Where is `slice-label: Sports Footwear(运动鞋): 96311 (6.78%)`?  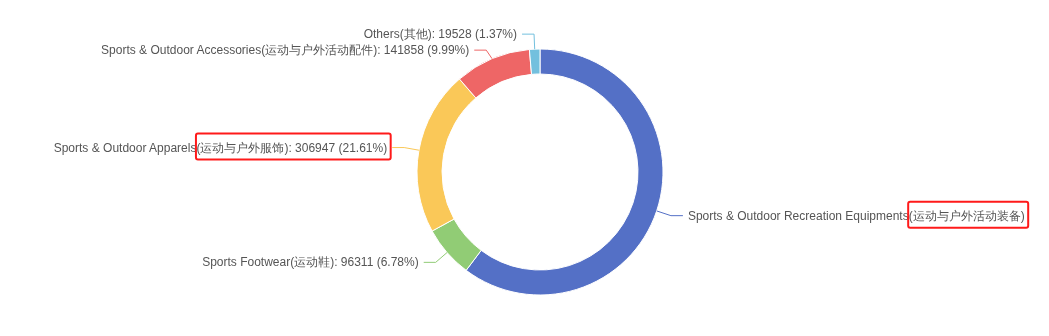
slice-label: Sports Footwear(运动鞋): 96311 (6.78%) is located at coordinates (310, 262).